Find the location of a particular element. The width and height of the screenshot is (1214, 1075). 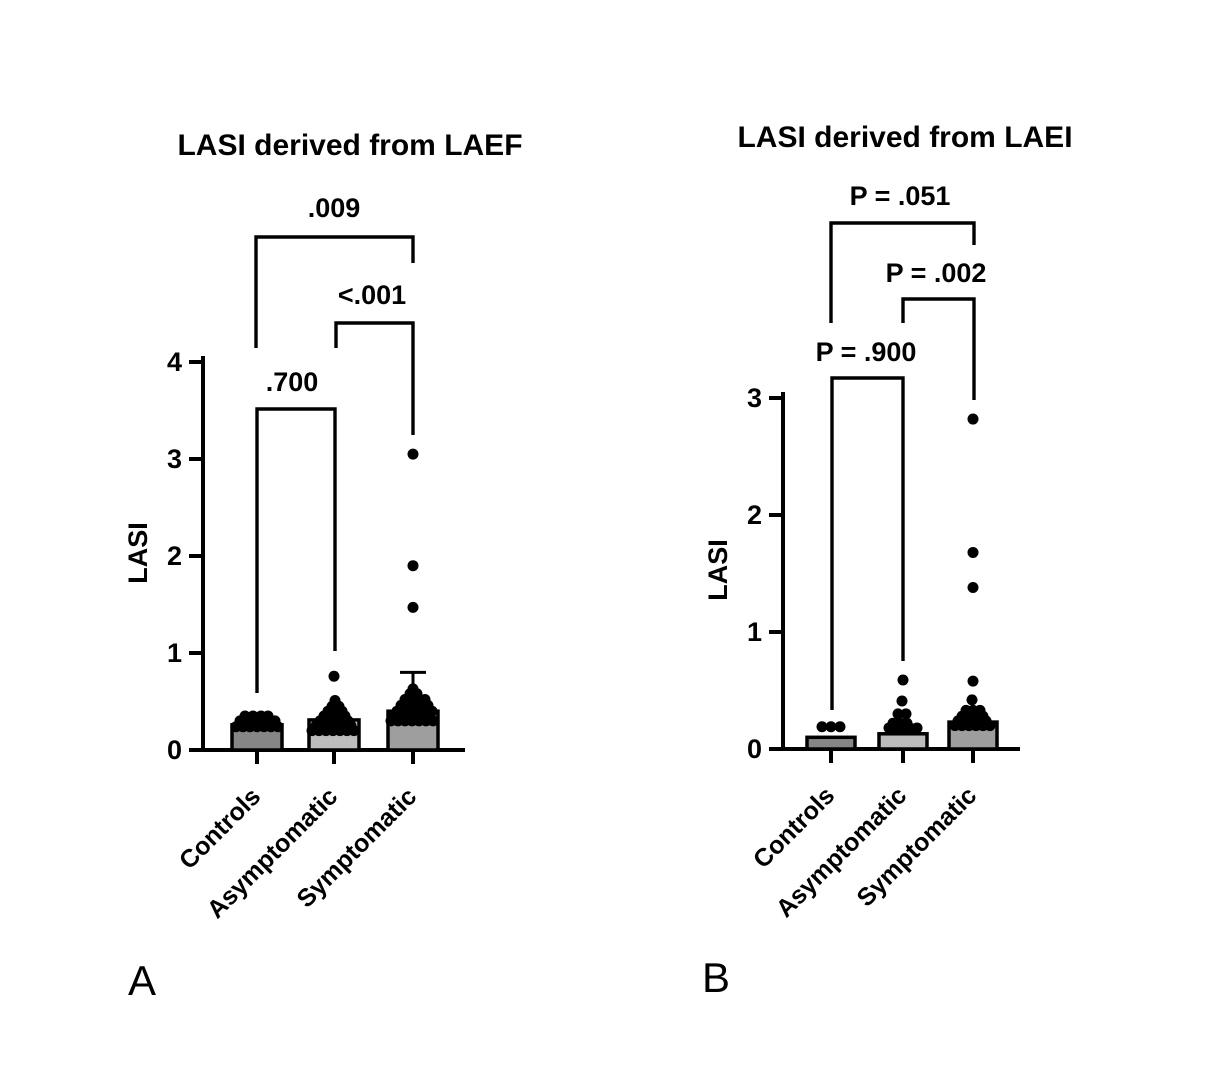

category-label-symptomatic: Symptomatic is located at coordinates (916, 846).